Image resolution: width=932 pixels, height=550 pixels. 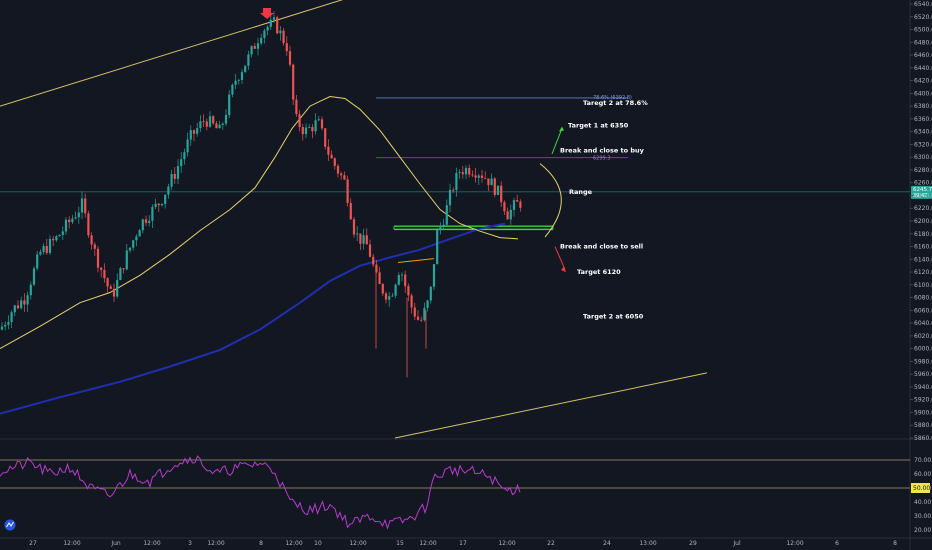 I want to click on price-tick-label: 6000.0, so click(x=923, y=349).